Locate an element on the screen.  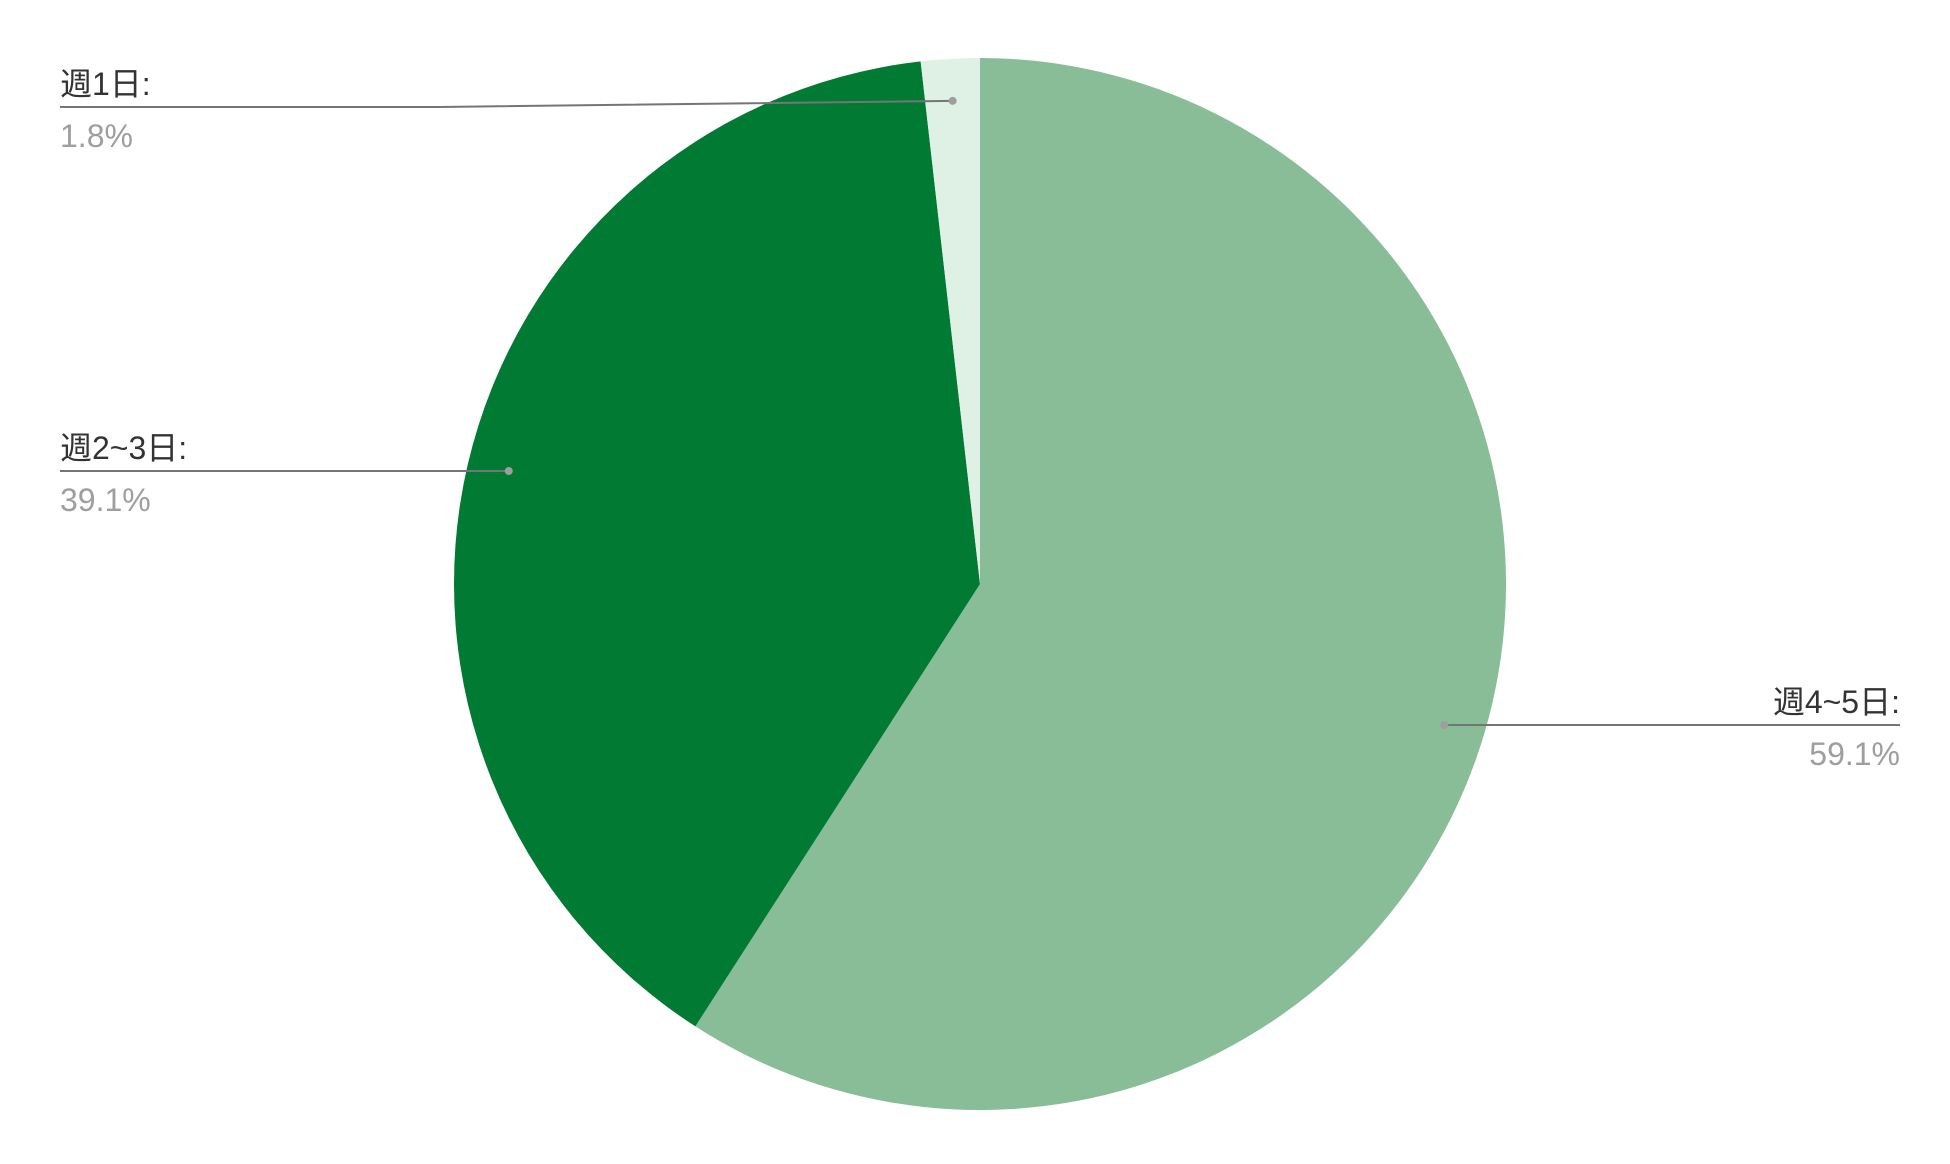
slice-value-label: 39.1% is located at coordinates (105, 500).